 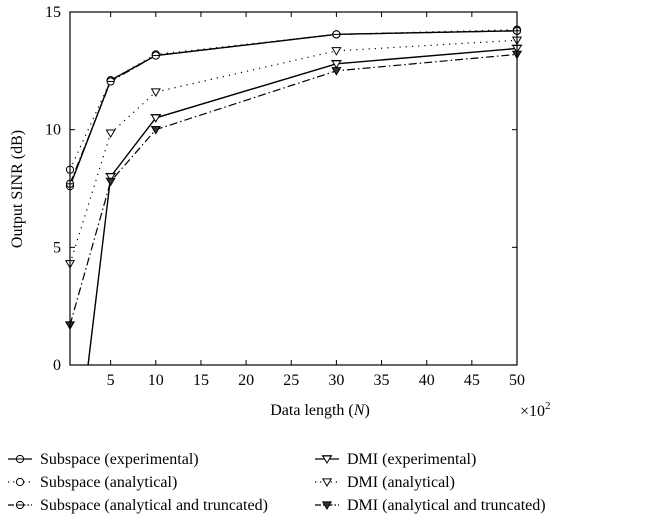 What do you see at coordinates (446, 505) in the screenshot?
I see `legend-label: DMI (analytical and truncated)` at bounding box center [446, 505].